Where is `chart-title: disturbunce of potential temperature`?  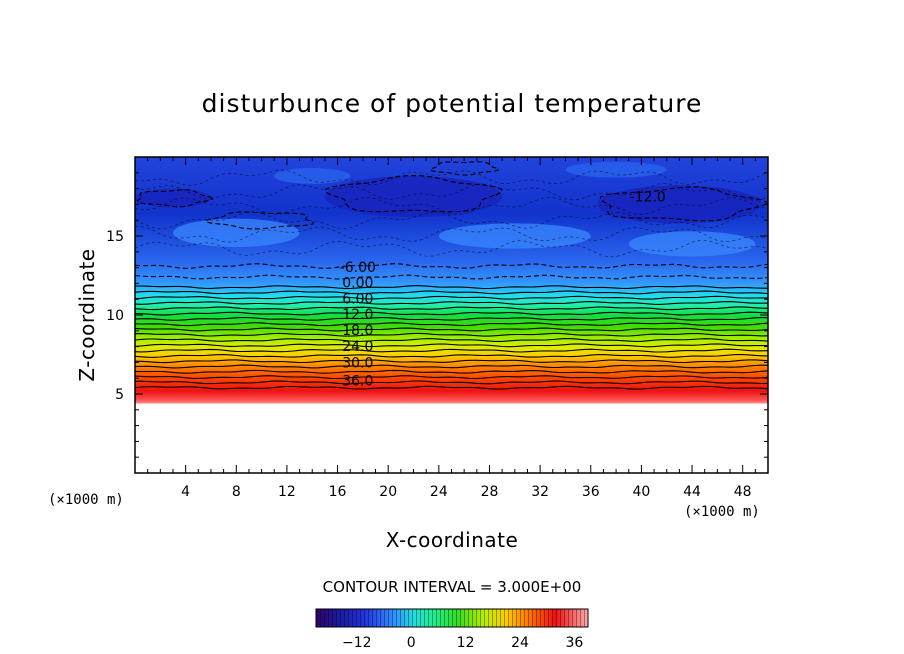
chart-title: disturbunce of potential temperature is located at coordinates (452, 103).